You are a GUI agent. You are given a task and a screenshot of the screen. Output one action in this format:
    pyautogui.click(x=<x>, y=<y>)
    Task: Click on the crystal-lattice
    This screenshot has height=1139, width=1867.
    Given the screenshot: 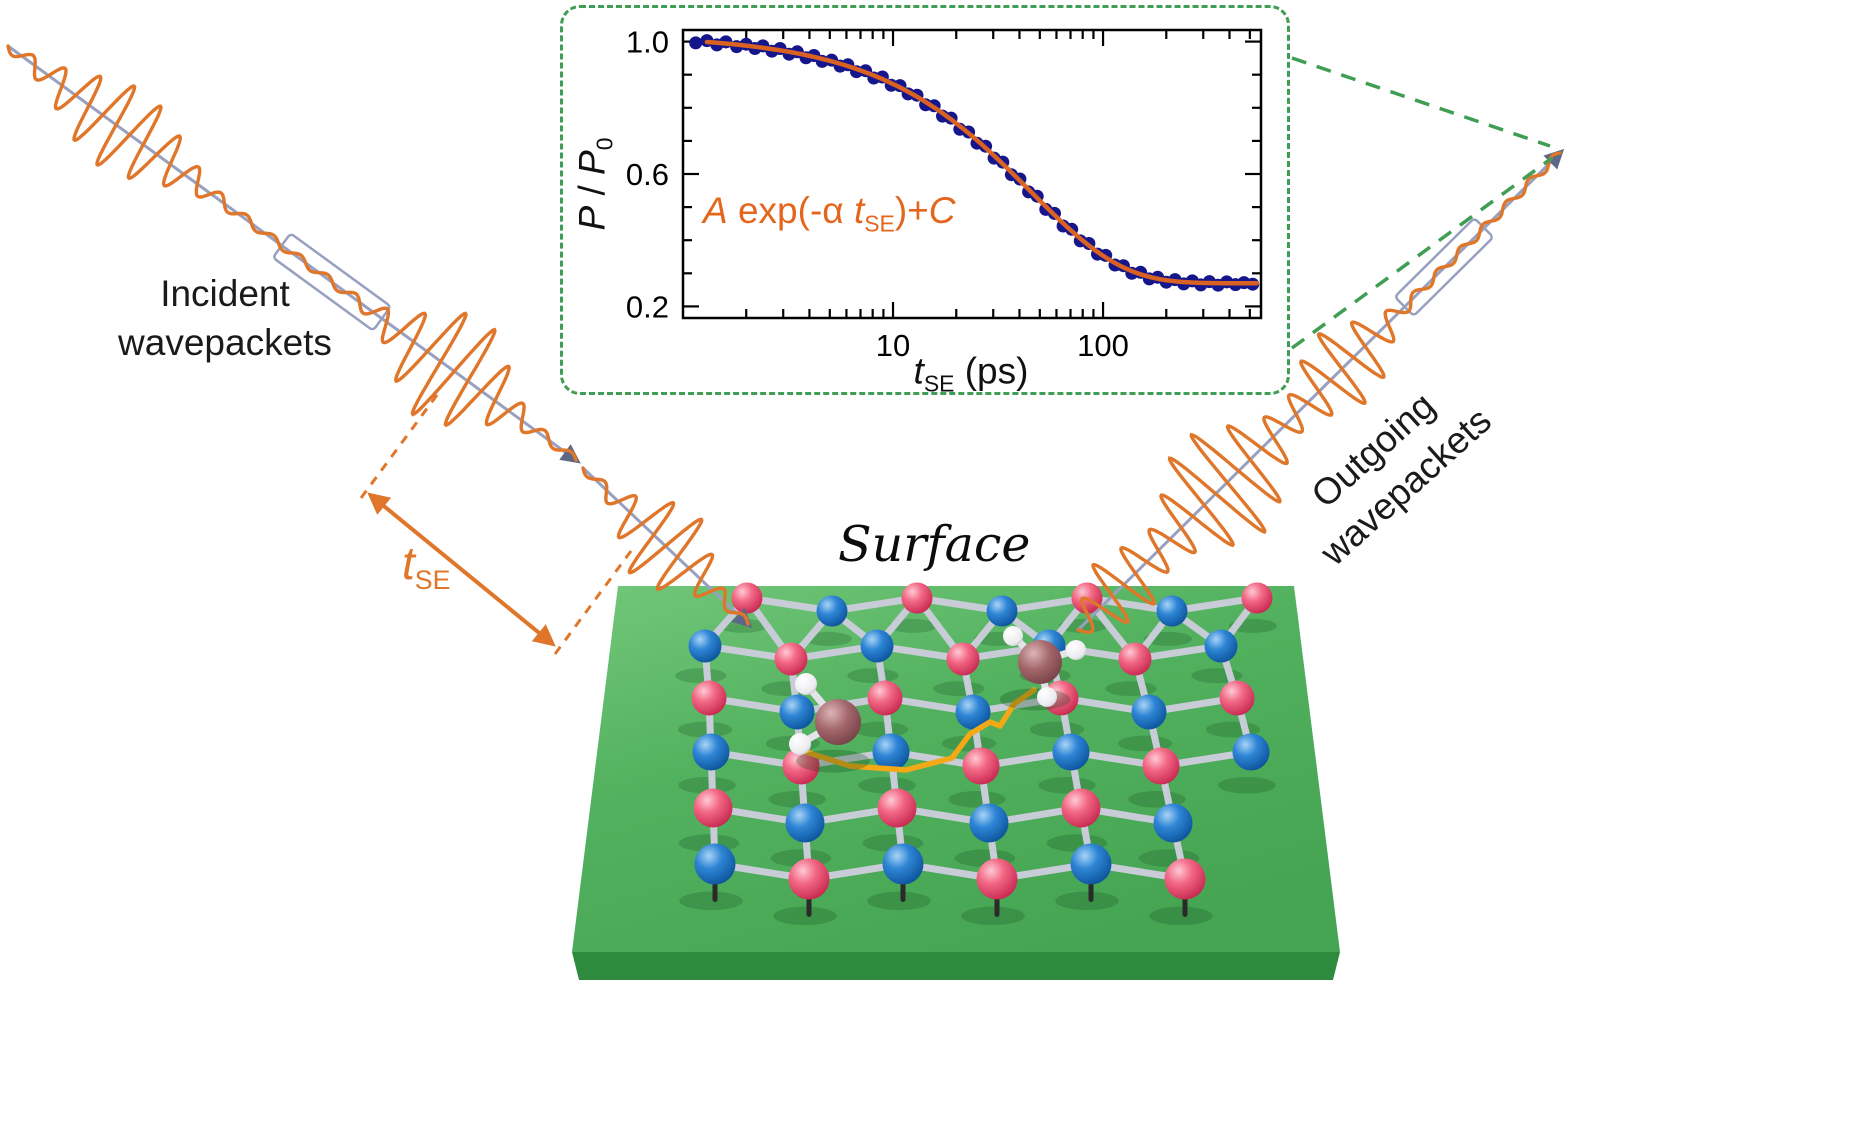 What is the action you would take?
    pyautogui.click(x=976, y=754)
    